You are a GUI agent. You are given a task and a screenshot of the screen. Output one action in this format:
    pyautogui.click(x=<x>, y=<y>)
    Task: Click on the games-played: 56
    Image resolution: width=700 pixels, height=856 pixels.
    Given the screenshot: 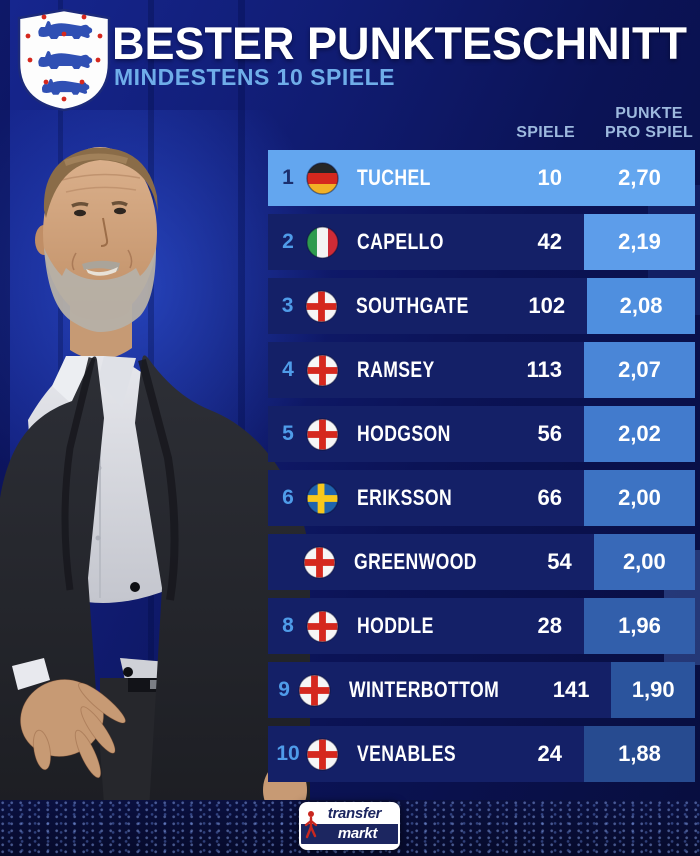 What is the action you would take?
    pyautogui.click(x=549, y=433)
    